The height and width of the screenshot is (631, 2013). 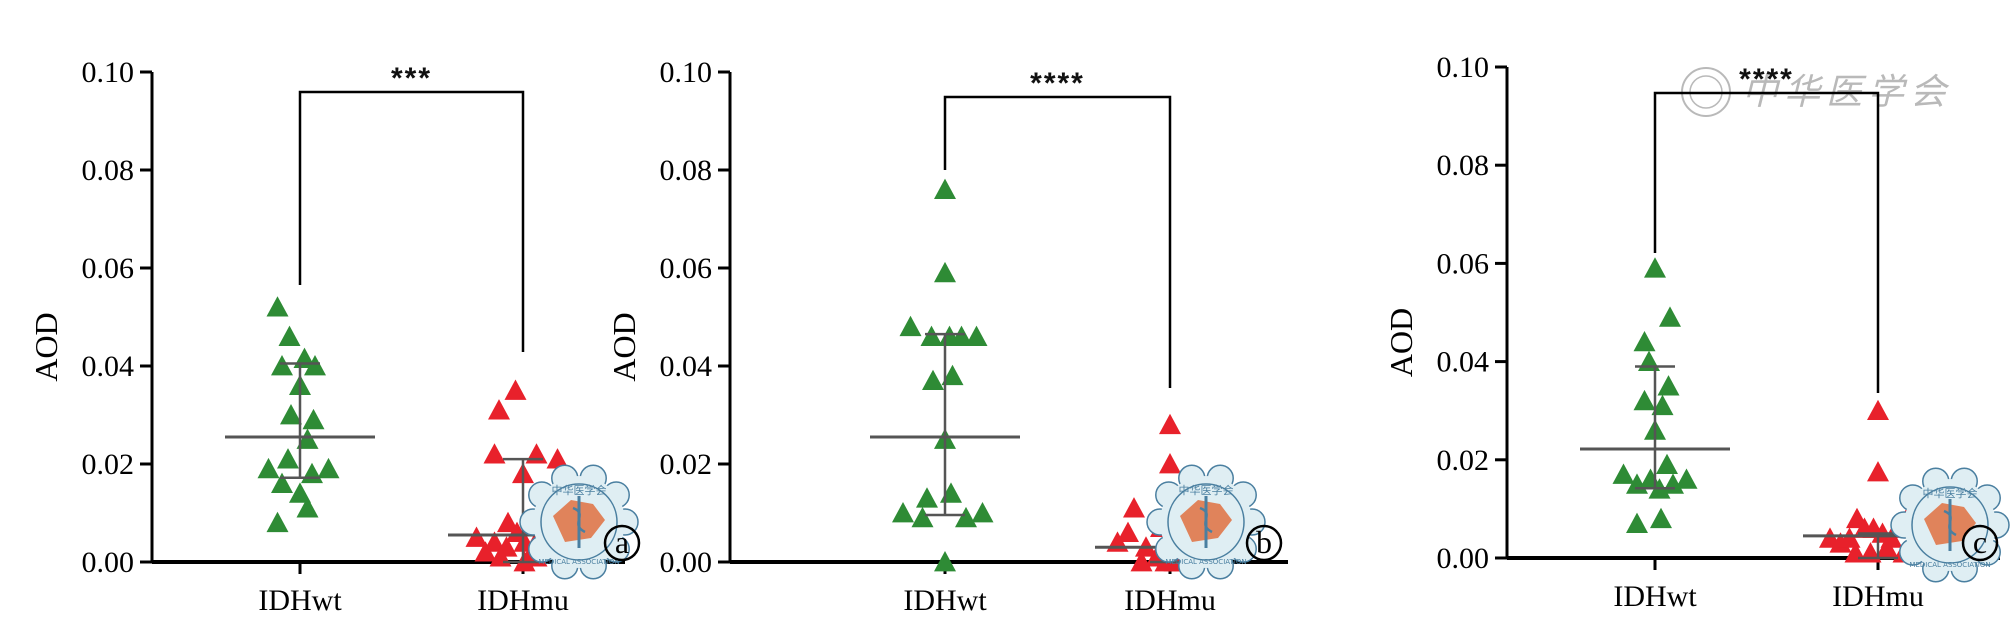 I want to click on seal-bottom-text: MEDICAL ASSOCIATION, so click(x=578, y=562).